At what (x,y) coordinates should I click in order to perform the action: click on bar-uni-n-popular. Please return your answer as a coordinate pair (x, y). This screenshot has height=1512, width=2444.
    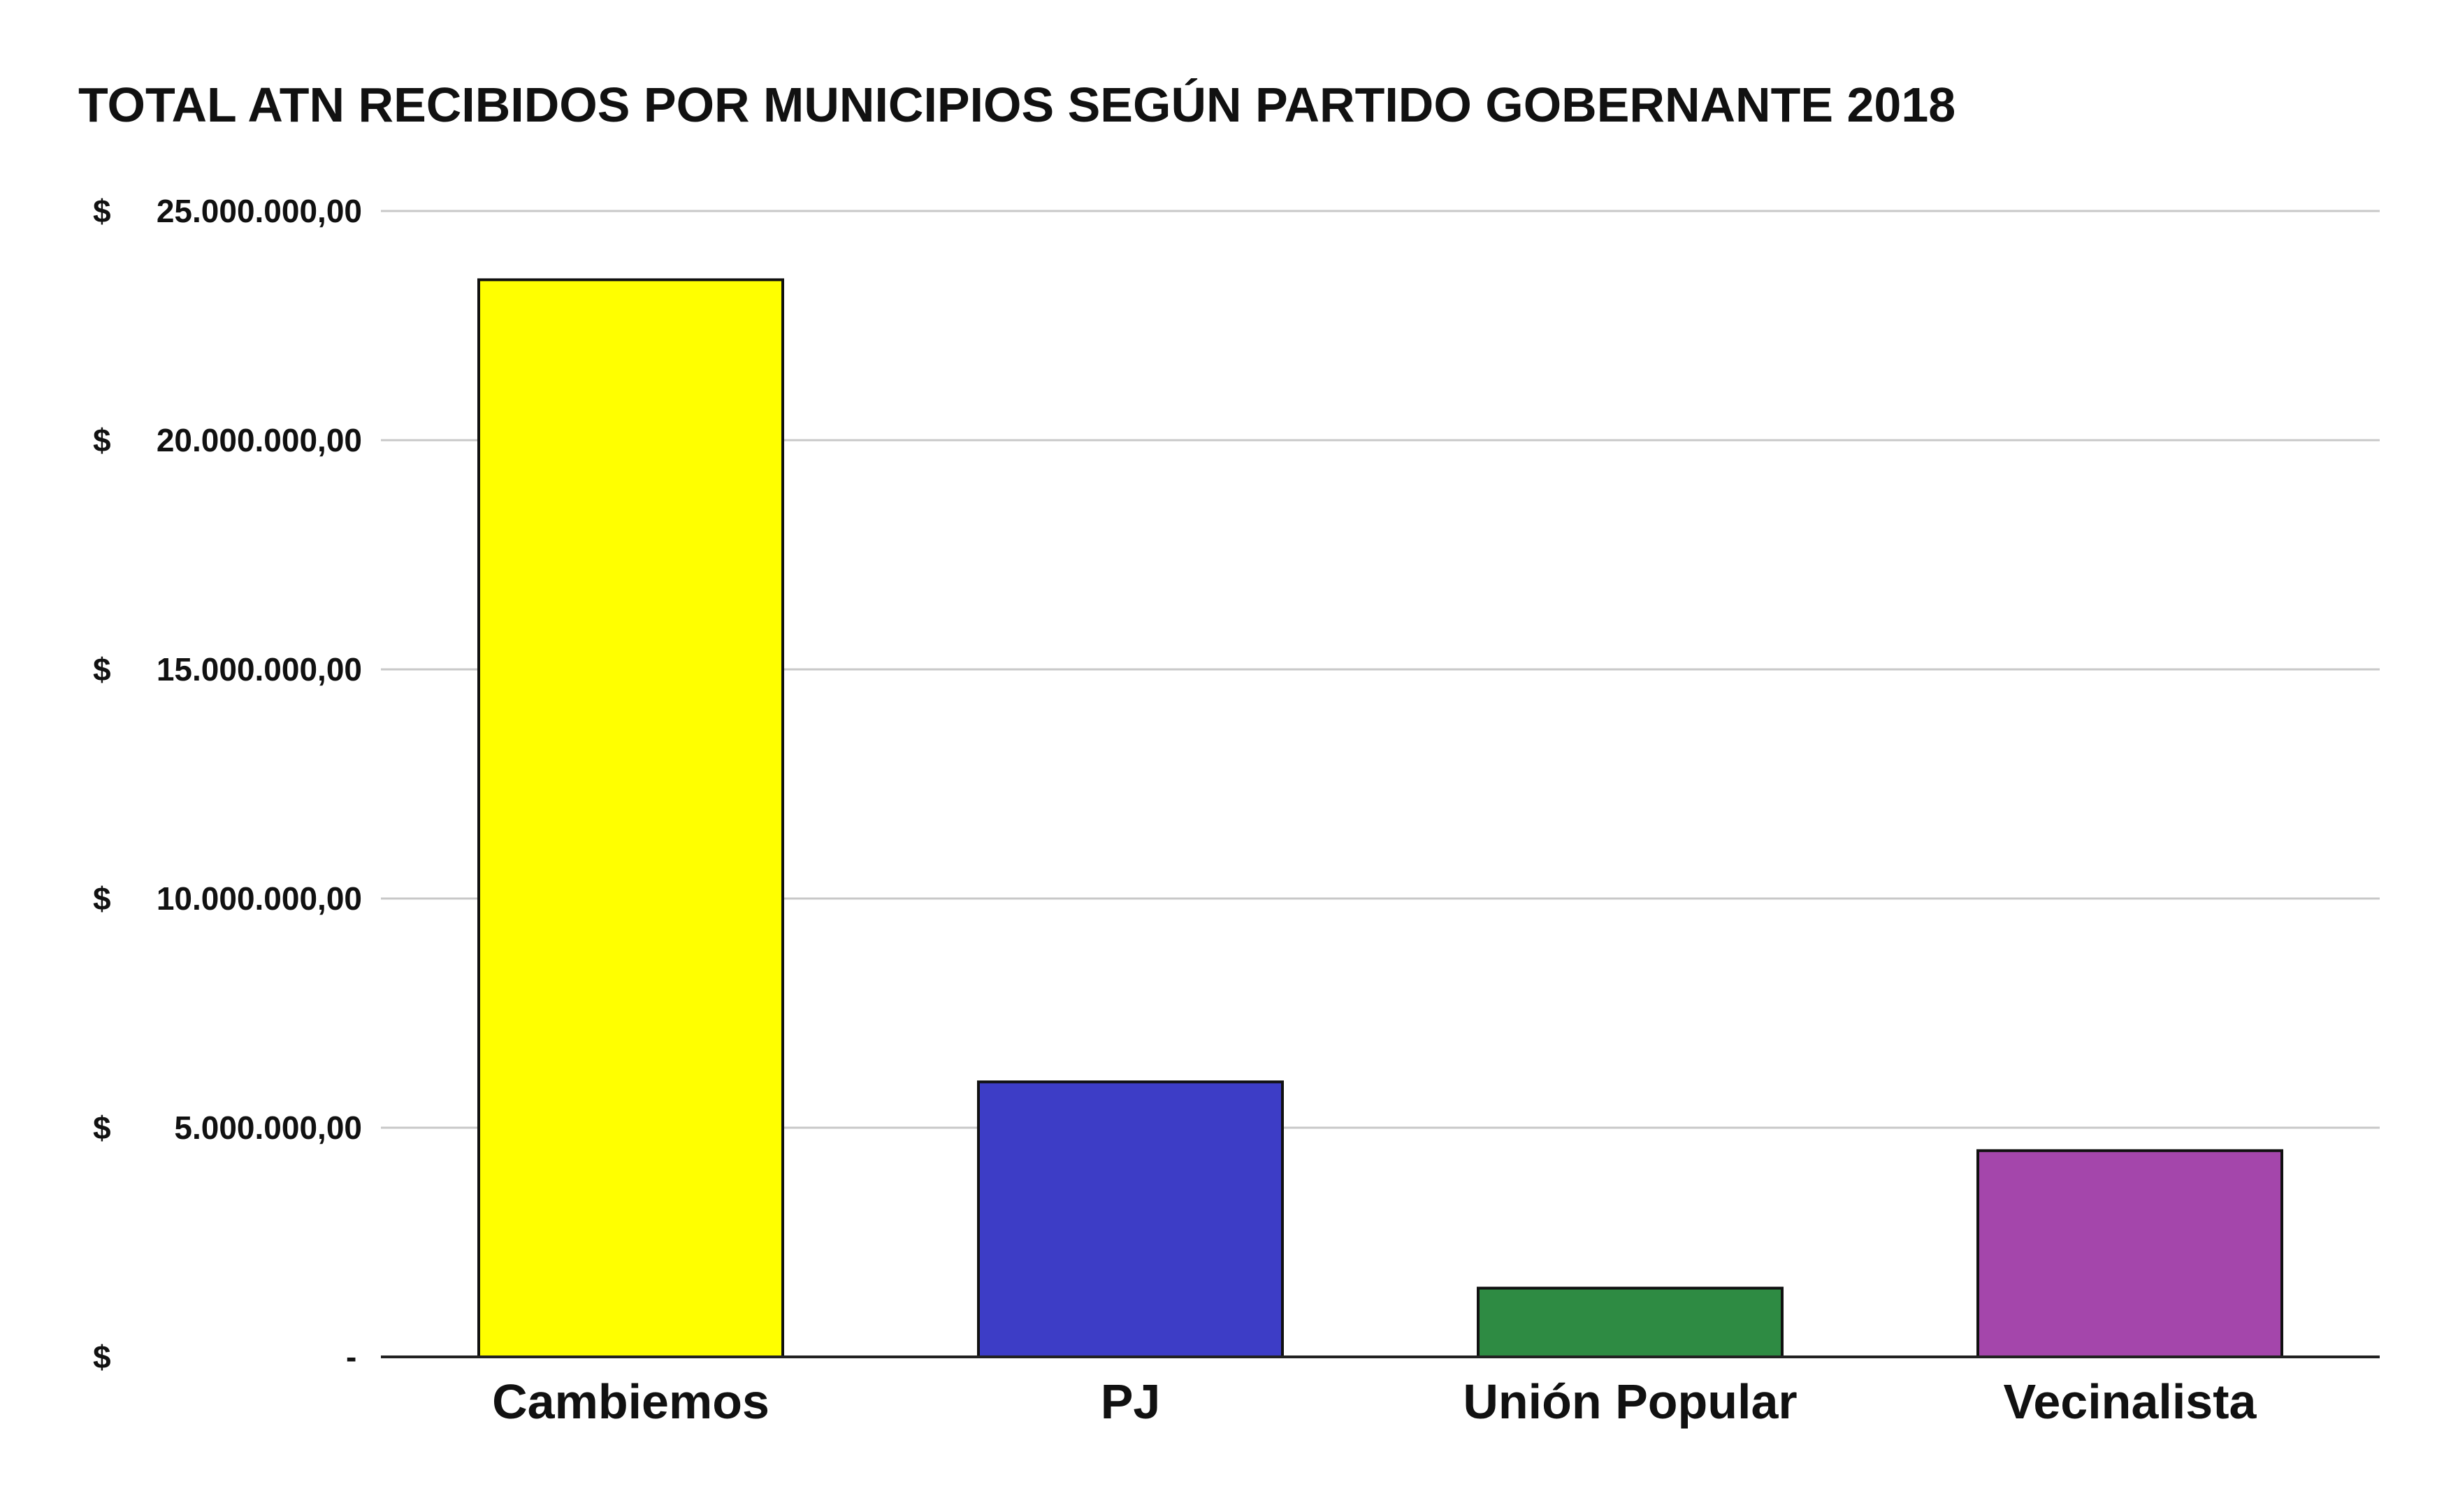
    Looking at the image, I should click on (1631, 1322).